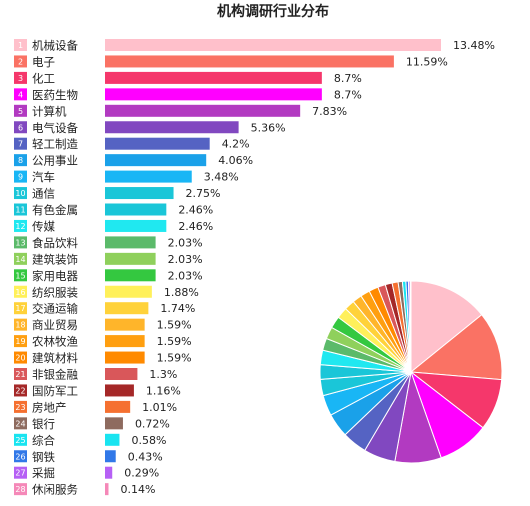 The height and width of the screenshot is (506, 530). Describe the element at coordinates (20, 242) in the screenshot. I see `rank-label: 13` at that location.